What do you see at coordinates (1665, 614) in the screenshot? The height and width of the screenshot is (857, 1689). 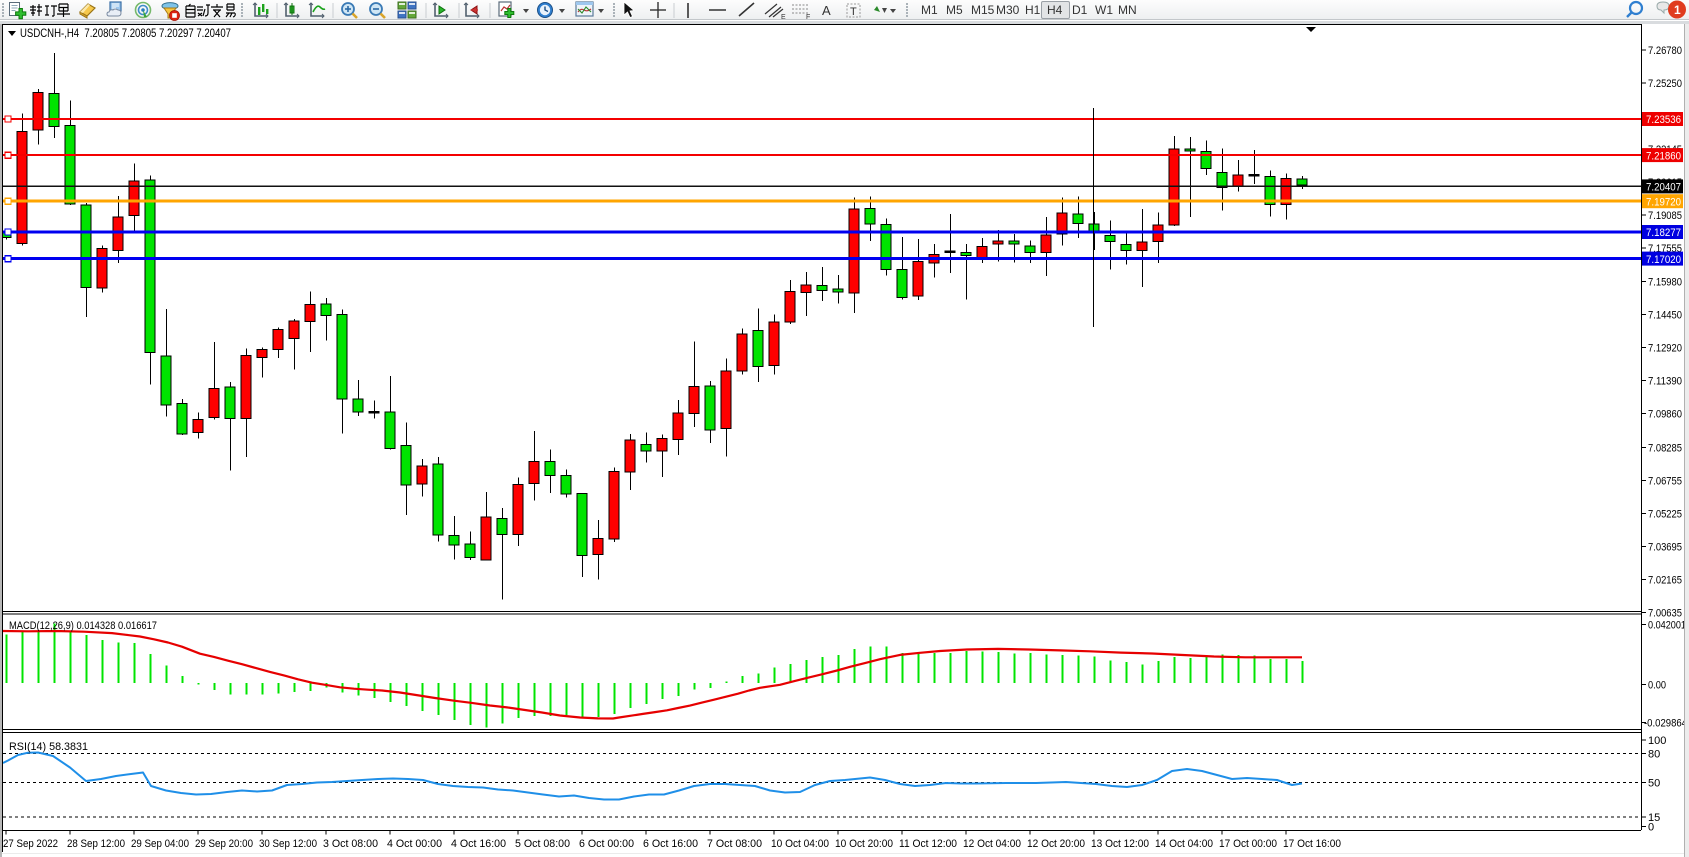 I see `svg-text: 7.00635` at bounding box center [1665, 614].